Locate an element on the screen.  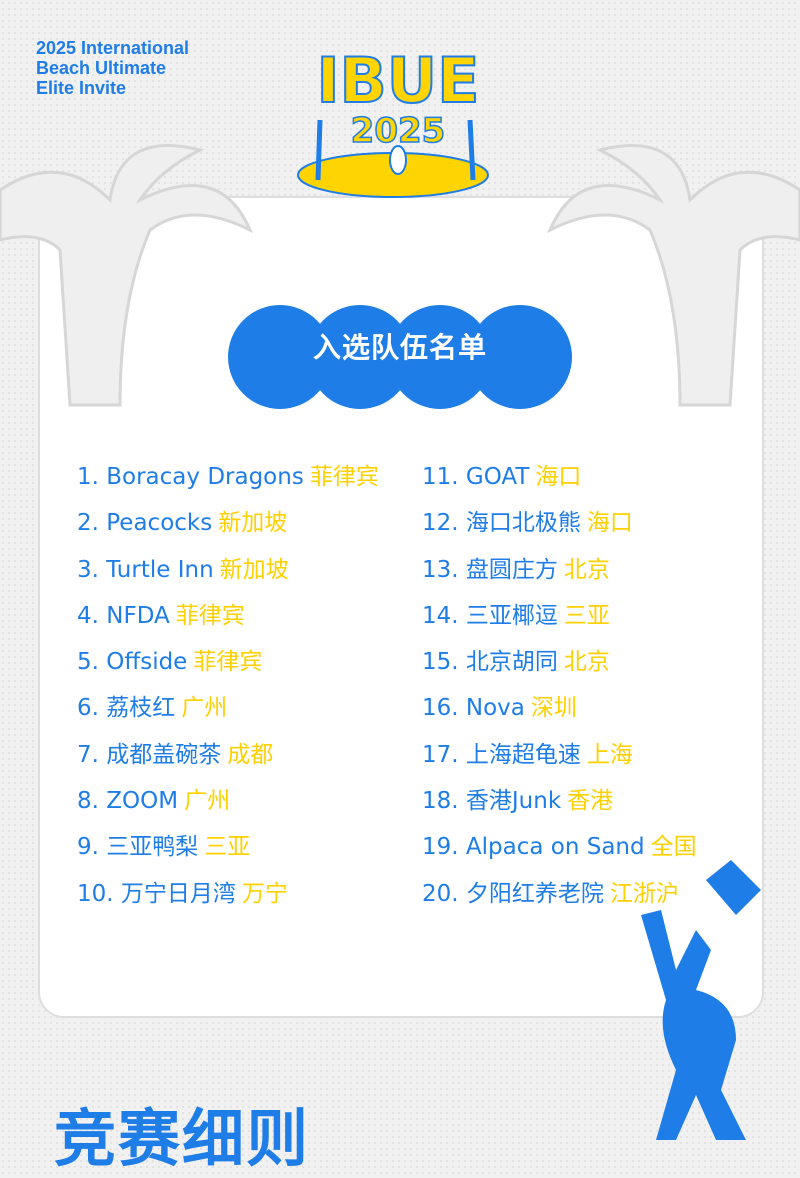
team-name: 16. Nova is located at coordinates (473, 708).